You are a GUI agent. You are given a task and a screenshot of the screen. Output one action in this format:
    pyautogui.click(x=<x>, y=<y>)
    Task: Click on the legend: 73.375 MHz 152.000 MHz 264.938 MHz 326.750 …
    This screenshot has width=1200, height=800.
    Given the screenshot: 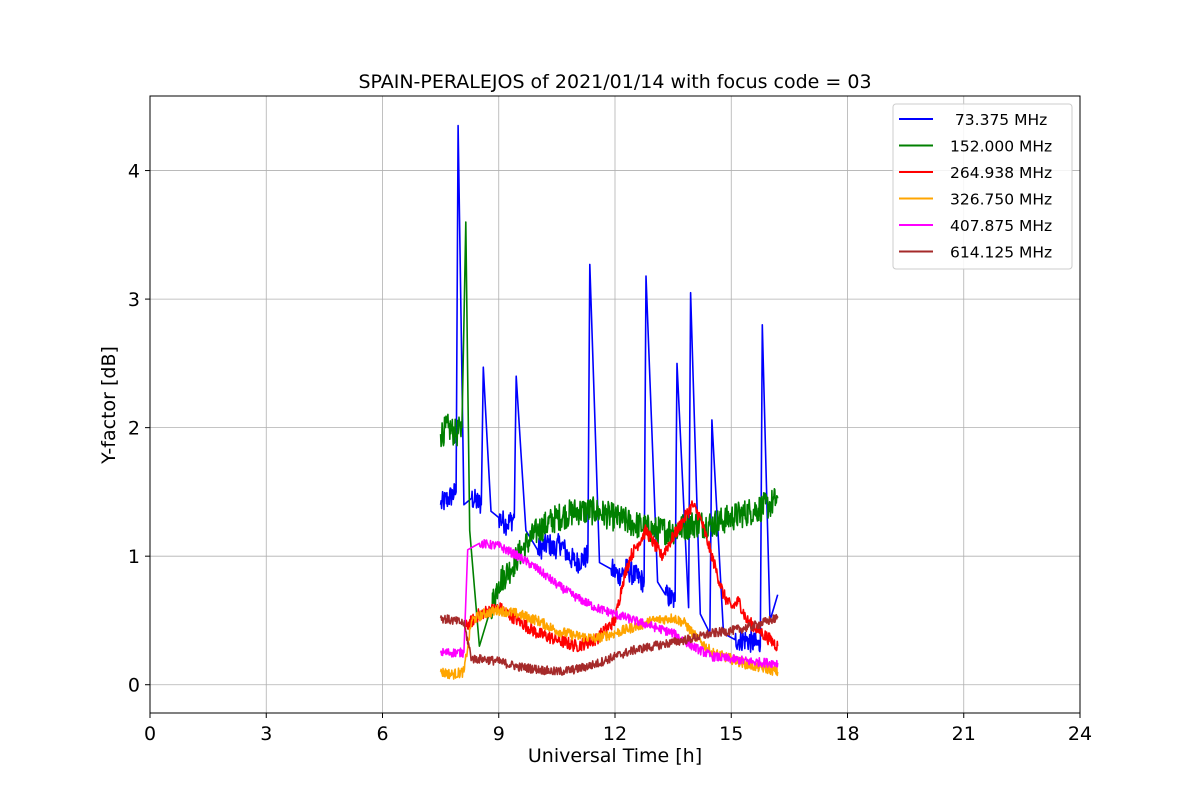 What is the action you would take?
    pyautogui.click(x=982, y=186)
    